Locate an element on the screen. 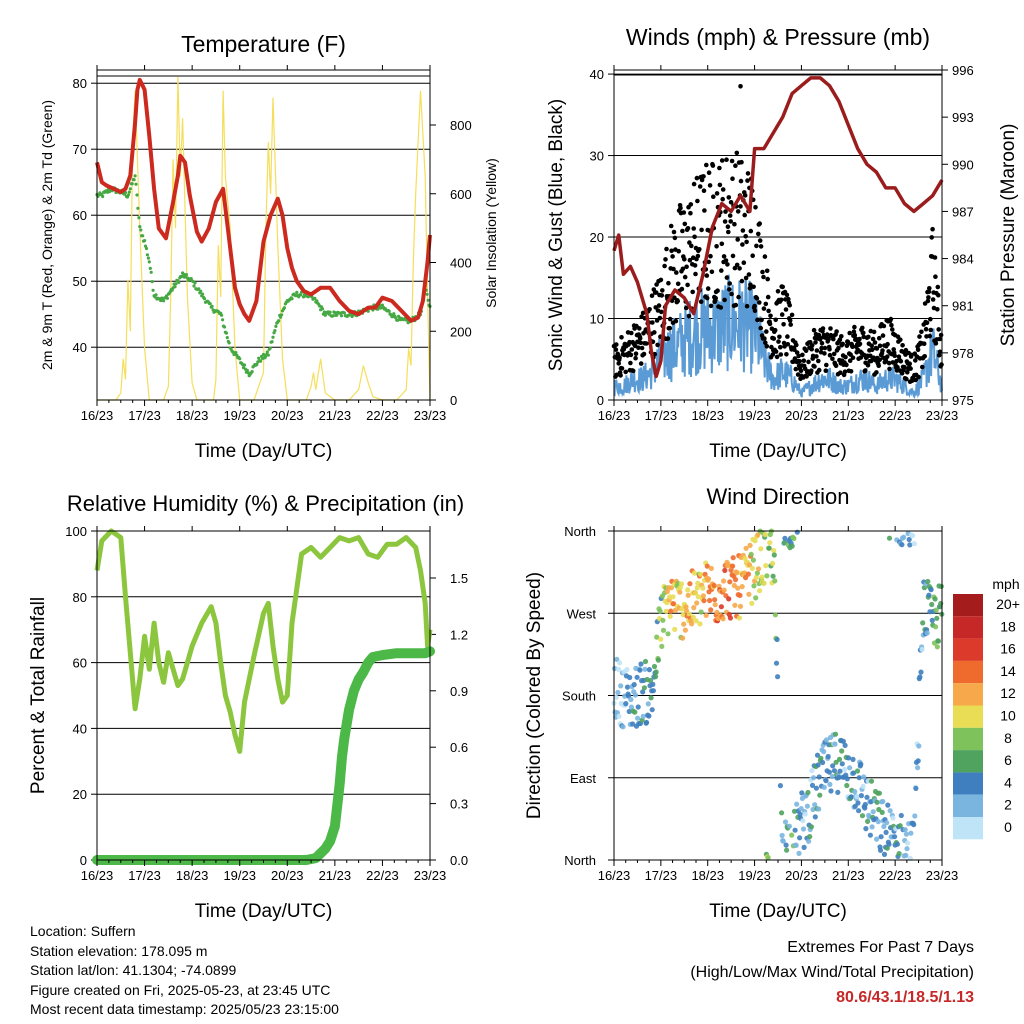  y-tick-label: 0 is located at coordinates (600, 400).